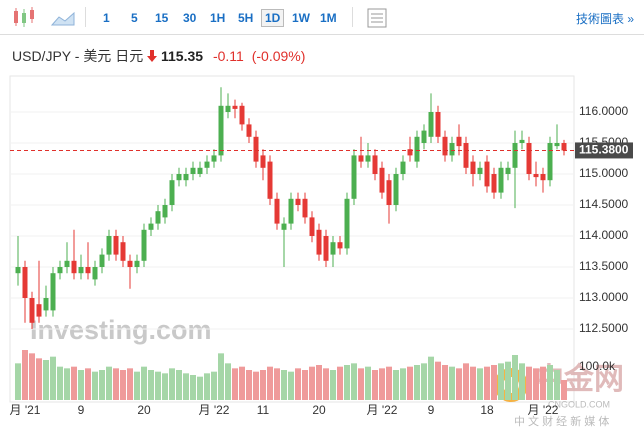  What do you see at coordinates (543, 410) in the screenshot?
I see `x-tick-label: 月 '22` at bounding box center [543, 410].